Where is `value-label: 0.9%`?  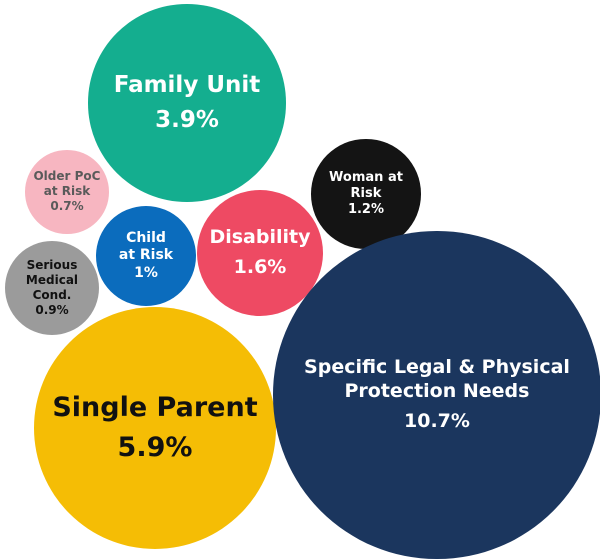
value-label: 0.9% is located at coordinates (52, 309).